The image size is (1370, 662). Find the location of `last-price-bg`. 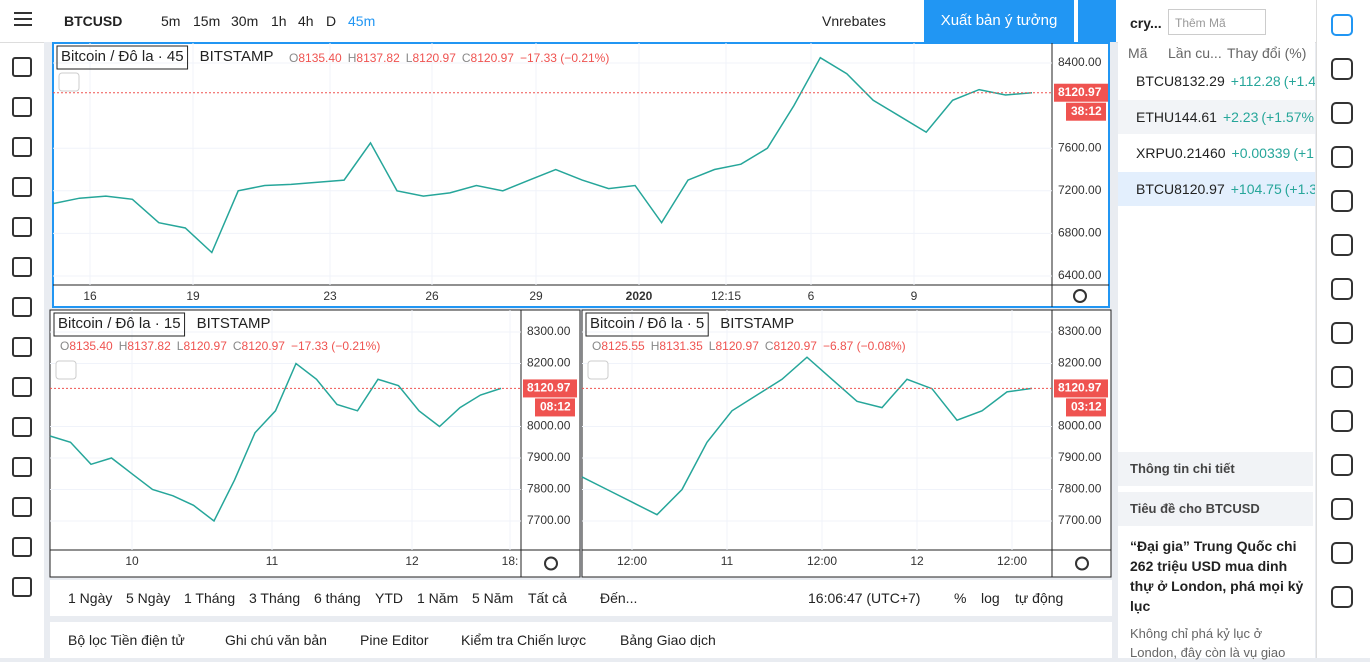

last-price-bg is located at coordinates (1081, 92).